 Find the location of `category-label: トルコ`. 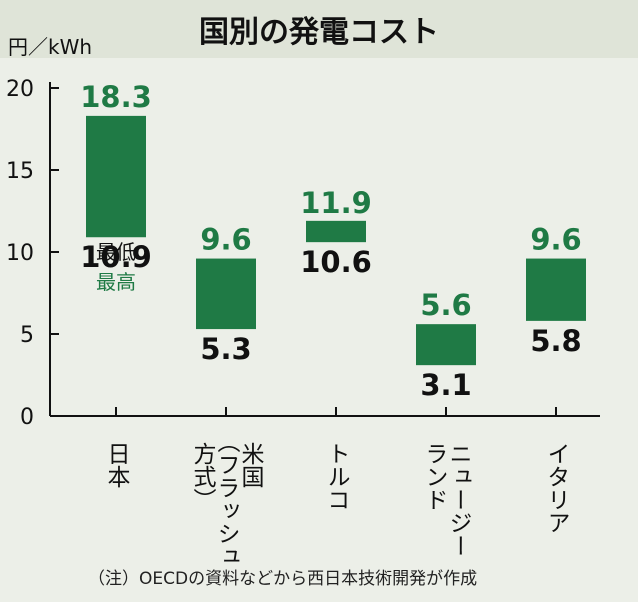

category-label: トルコ is located at coordinates (336, 476).